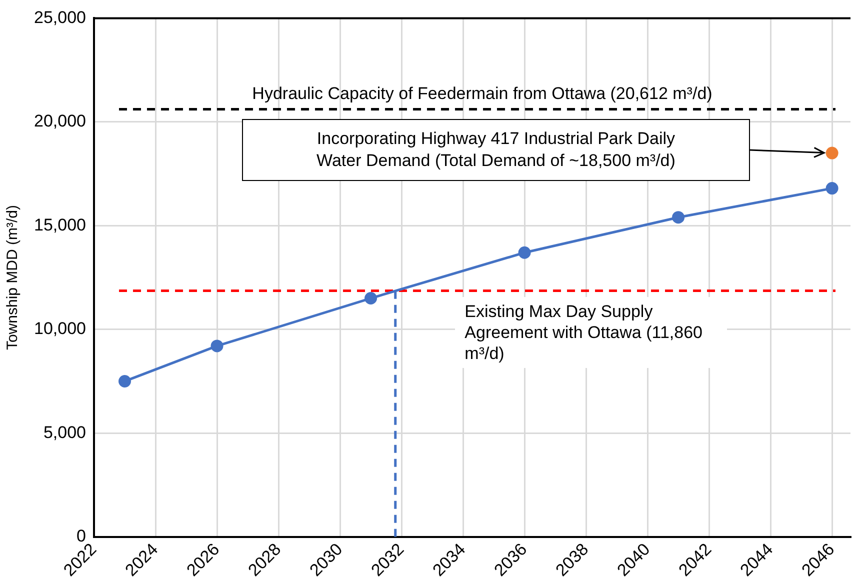 The height and width of the screenshot is (584, 858). I want to click on y-tick-label: 20,000, so click(60, 121).